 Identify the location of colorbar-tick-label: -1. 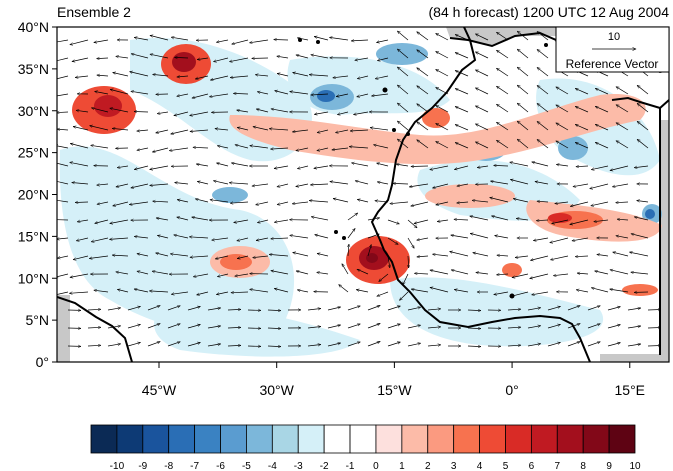
(350, 466).